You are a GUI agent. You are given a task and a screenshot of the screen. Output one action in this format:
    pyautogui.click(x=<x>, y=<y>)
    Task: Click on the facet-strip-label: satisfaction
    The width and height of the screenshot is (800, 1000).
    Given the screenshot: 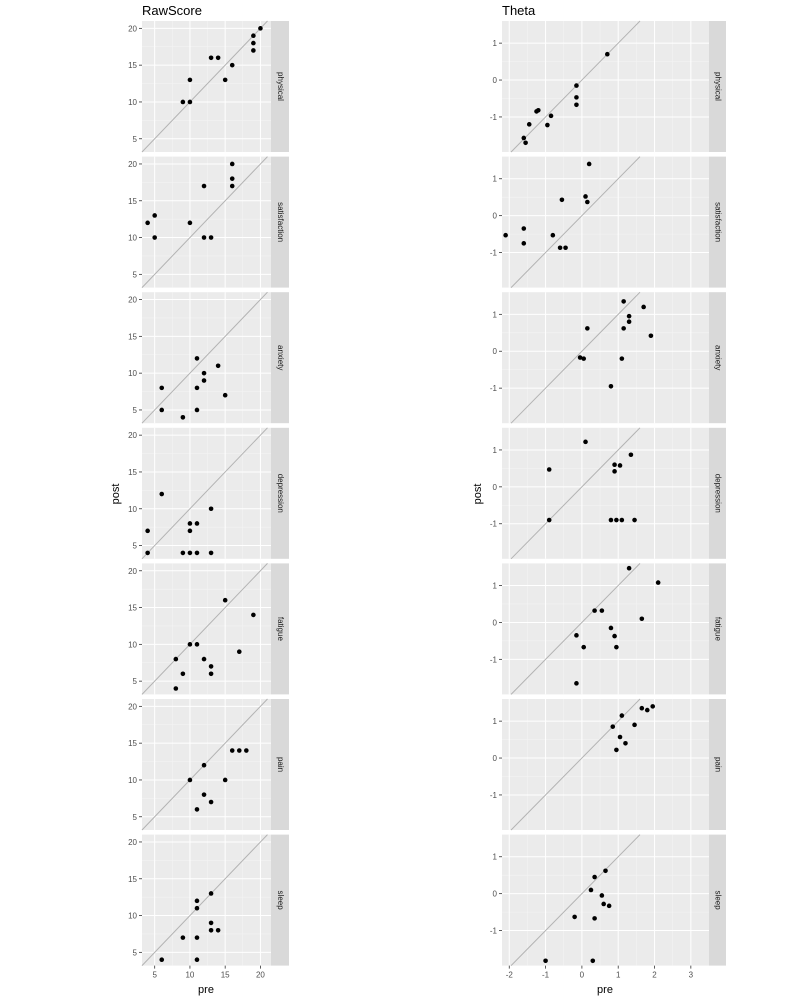 What is the action you would take?
    pyautogui.click(x=717, y=222)
    